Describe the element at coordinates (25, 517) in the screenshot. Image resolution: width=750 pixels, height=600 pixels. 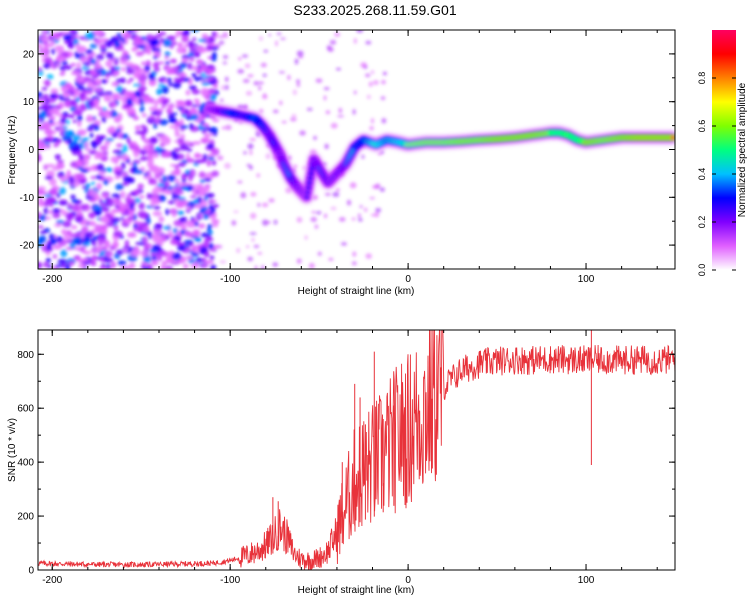
I see `y-tick-label: 200` at that location.